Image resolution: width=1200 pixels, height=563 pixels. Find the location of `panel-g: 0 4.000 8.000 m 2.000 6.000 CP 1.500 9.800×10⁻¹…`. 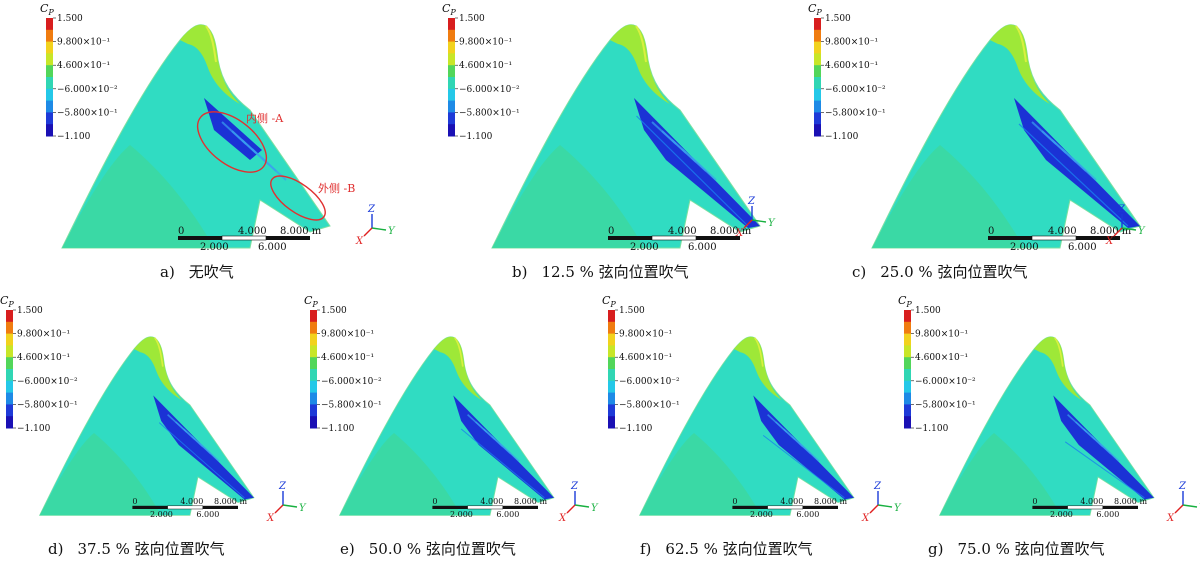

panel-g: 0 4.000 8.000 m 2.000 6.000 CP 1.500 9.800×10⁻¹… is located at coordinates (1049, 428).